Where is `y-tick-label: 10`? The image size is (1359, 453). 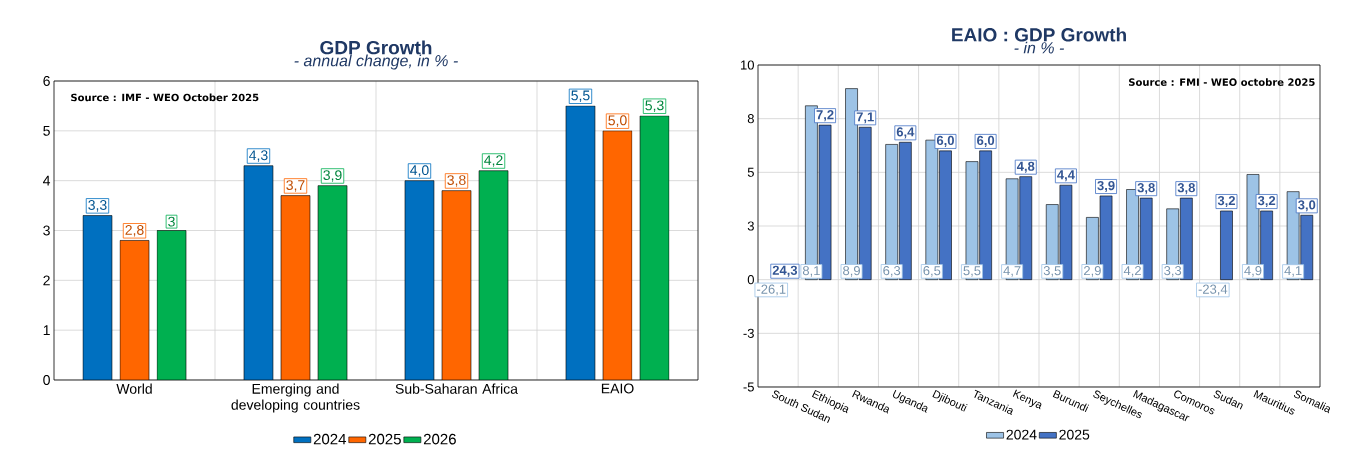 y-tick-label: 10 is located at coordinates (747, 65).